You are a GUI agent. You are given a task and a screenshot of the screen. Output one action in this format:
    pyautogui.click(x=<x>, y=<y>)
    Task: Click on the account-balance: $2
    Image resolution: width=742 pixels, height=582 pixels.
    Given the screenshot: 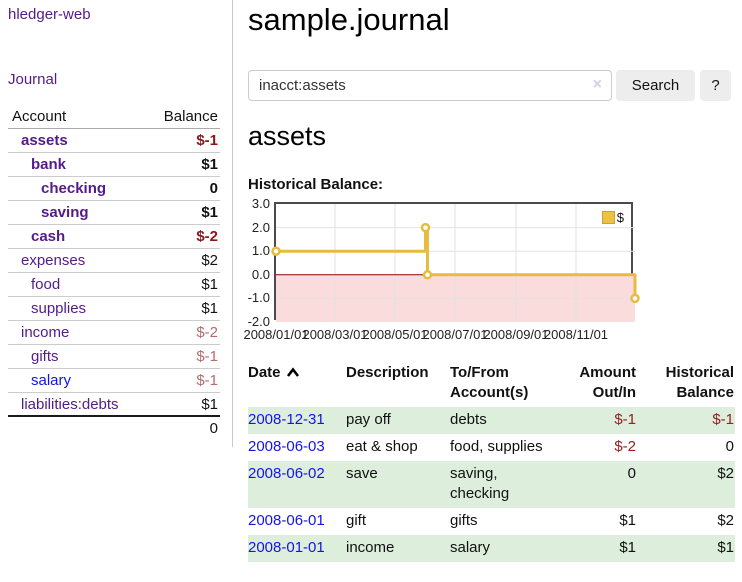 What is the action you would take?
    pyautogui.click(x=209, y=260)
    